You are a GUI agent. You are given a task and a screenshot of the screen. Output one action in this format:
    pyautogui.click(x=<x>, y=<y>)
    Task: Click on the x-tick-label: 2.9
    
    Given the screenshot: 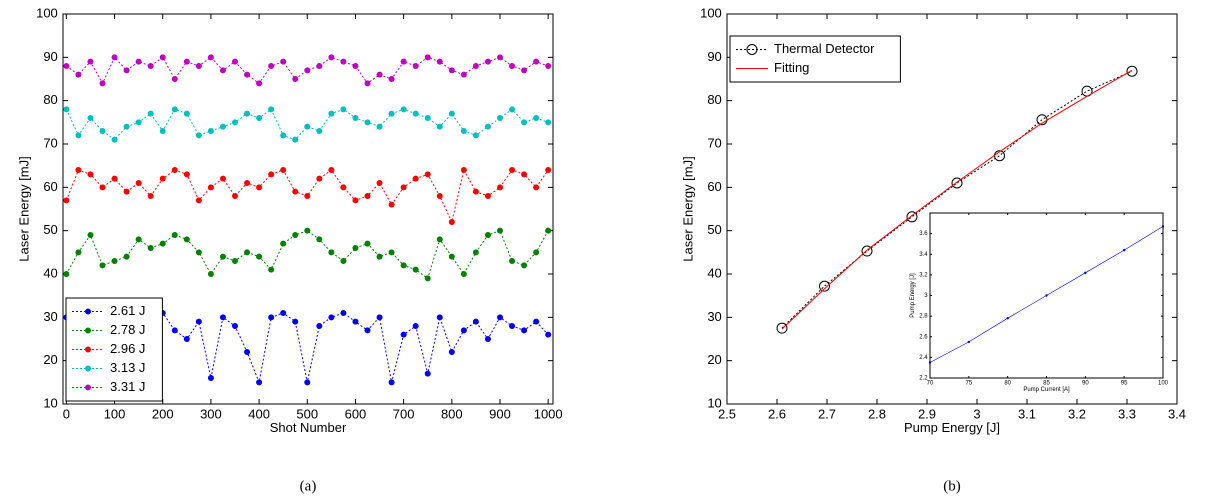 What is the action you would take?
    pyautogui.click(x=927, y=413)
    